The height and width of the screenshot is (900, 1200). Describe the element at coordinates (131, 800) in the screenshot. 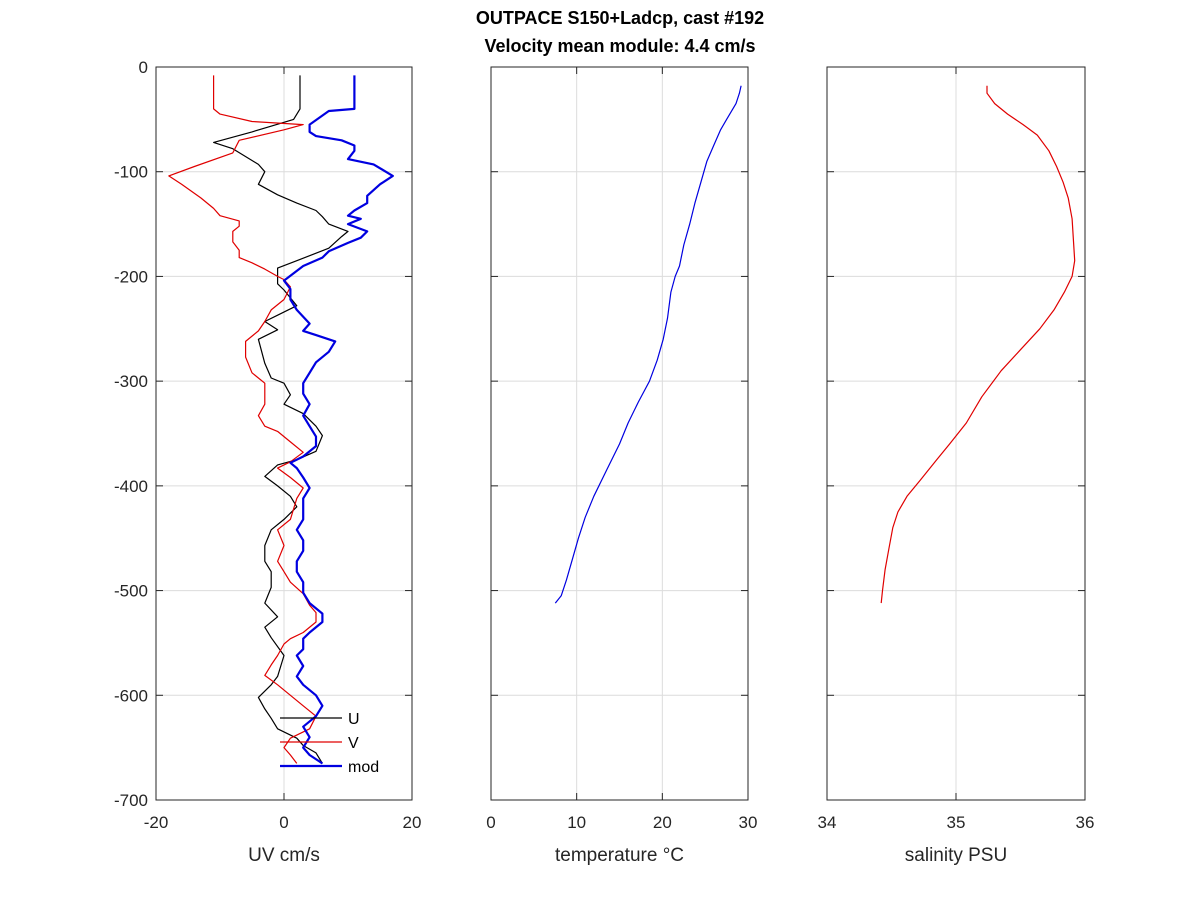

I see `y-tick-label-7: -700` at that location.